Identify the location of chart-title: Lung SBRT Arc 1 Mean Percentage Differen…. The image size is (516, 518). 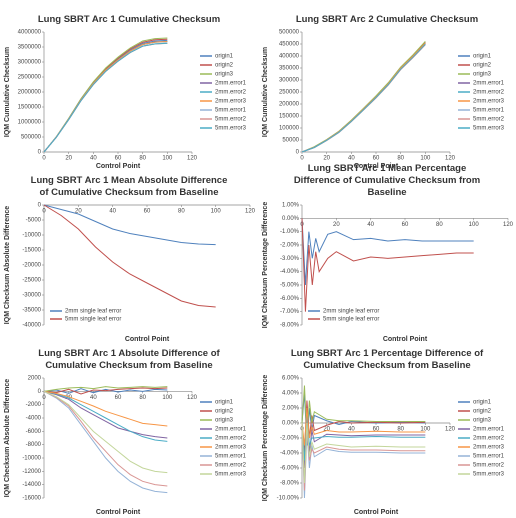
(387, 180).